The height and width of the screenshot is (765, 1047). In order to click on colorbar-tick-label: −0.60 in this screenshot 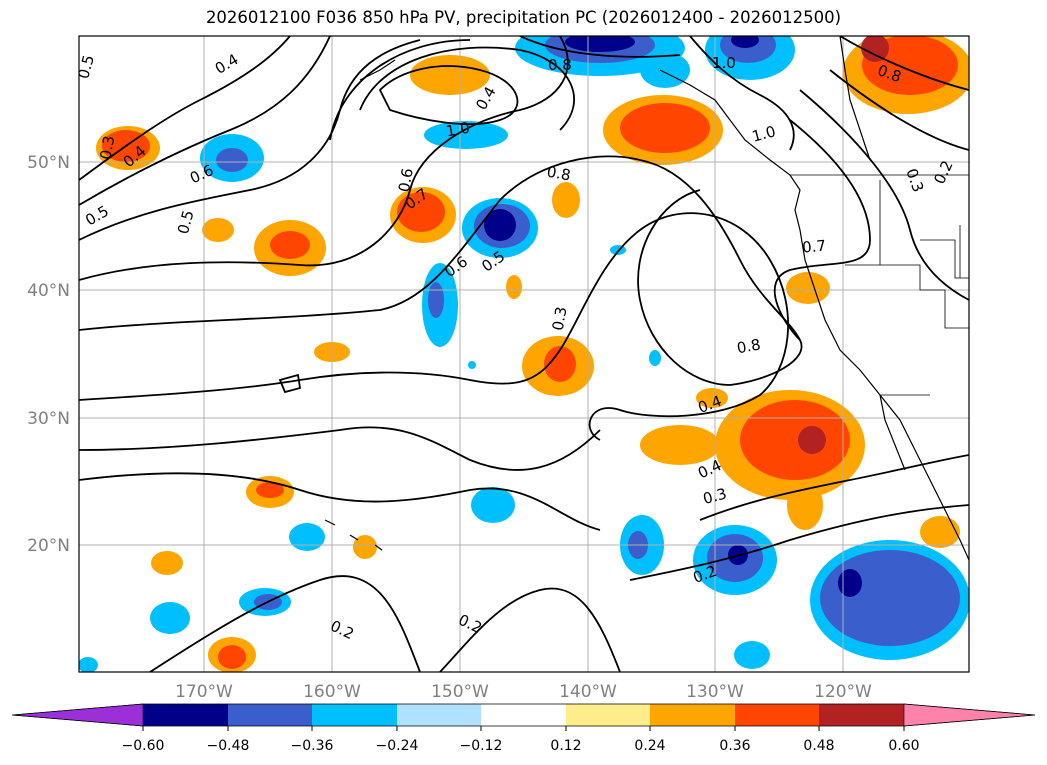, I will do `click(143, 746)`.